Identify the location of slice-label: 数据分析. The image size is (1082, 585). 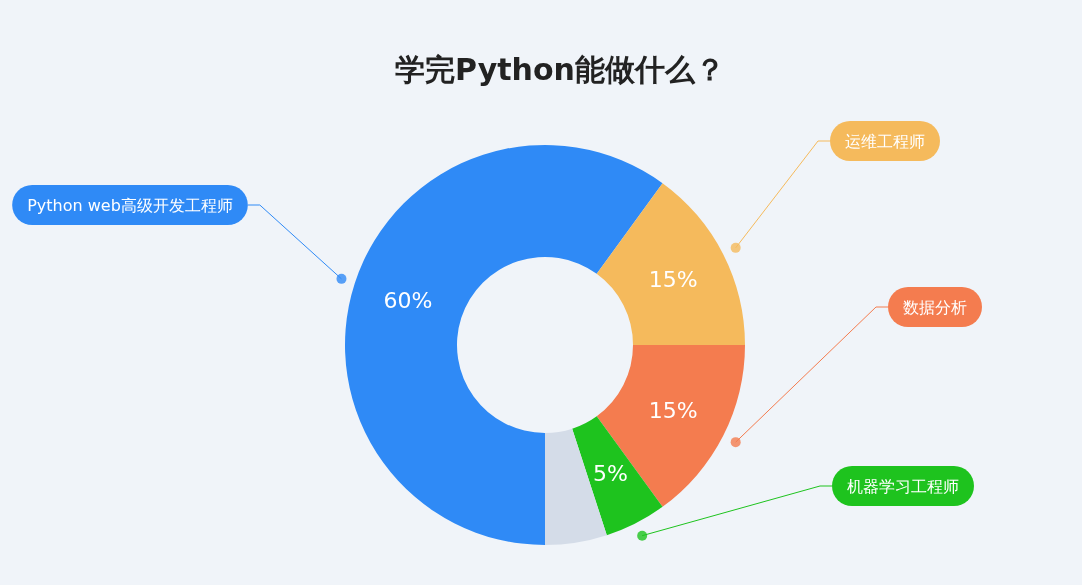
(935, 307).